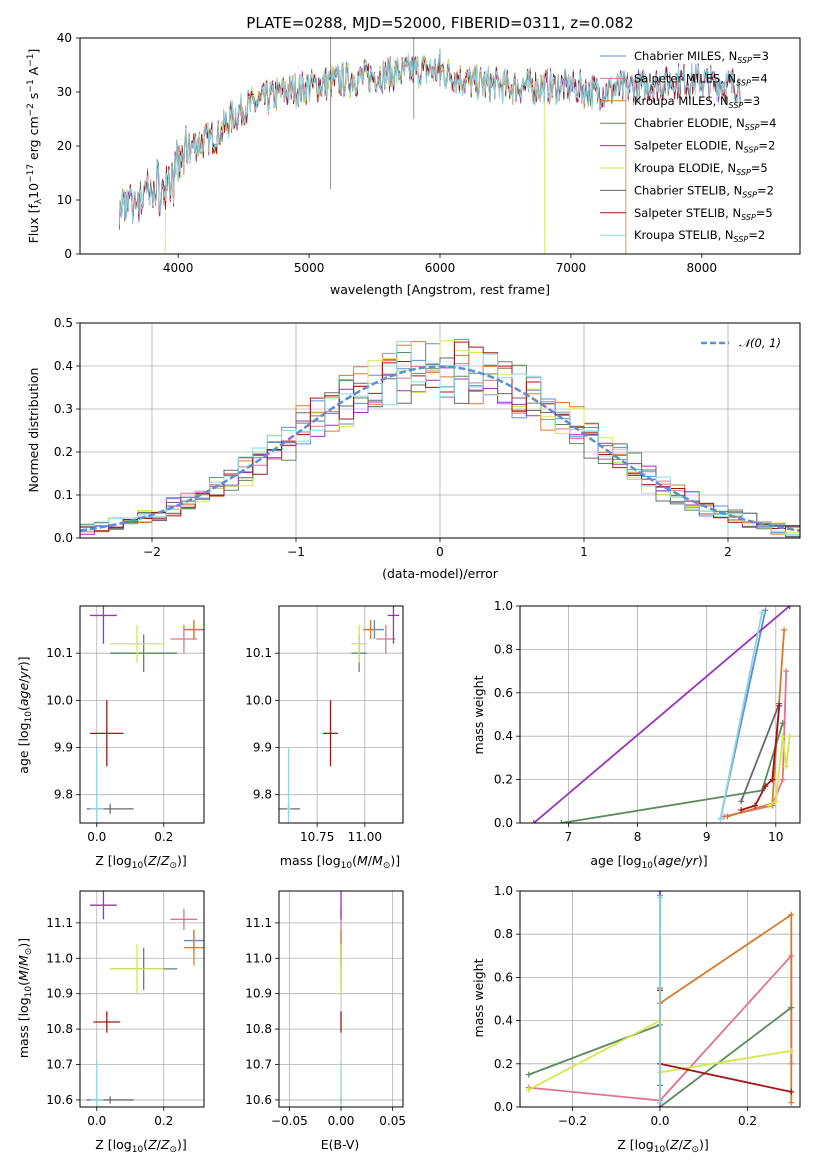 The height and width of the screenshot is (1170, 819). What do you see at coordinates (59, 653) in the screenshot?
I see `age-vs-Z-ytick-label: 10.1` at bounding box center [59, 653].